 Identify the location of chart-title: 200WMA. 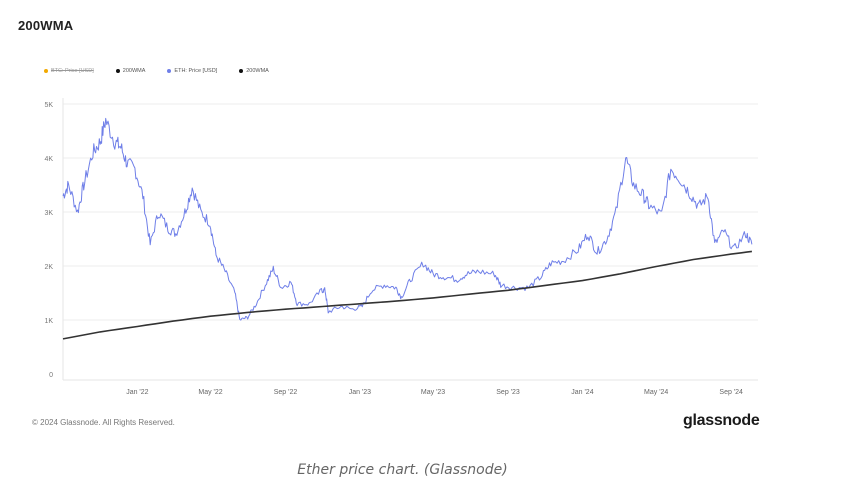
(46, 25).